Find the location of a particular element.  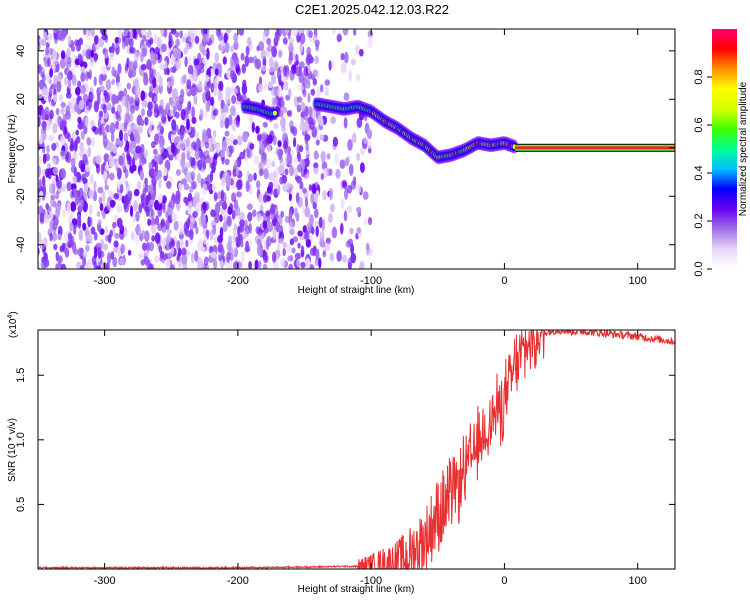

snr-y-tick-label: 1.0 is located at coordinates (21, 439).